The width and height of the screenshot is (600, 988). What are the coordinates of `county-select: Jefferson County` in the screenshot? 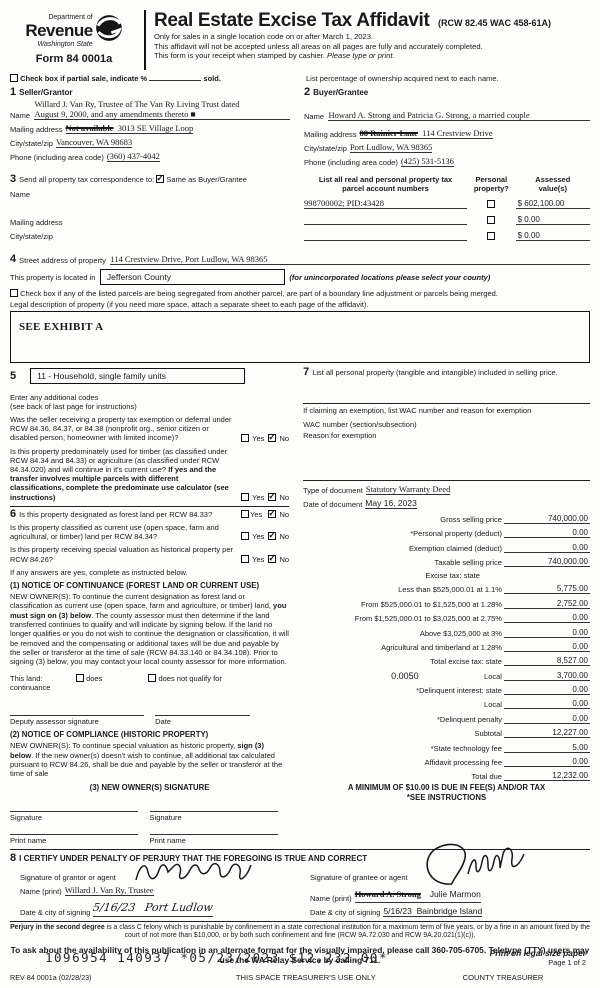 It's located at (192, 277).